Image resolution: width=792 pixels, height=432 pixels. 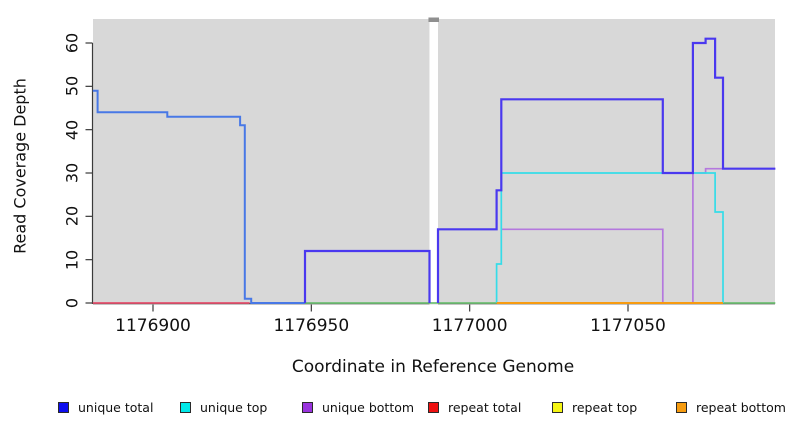 I want to click on legend-swatch-unique-total, so click(x=63, y=407).